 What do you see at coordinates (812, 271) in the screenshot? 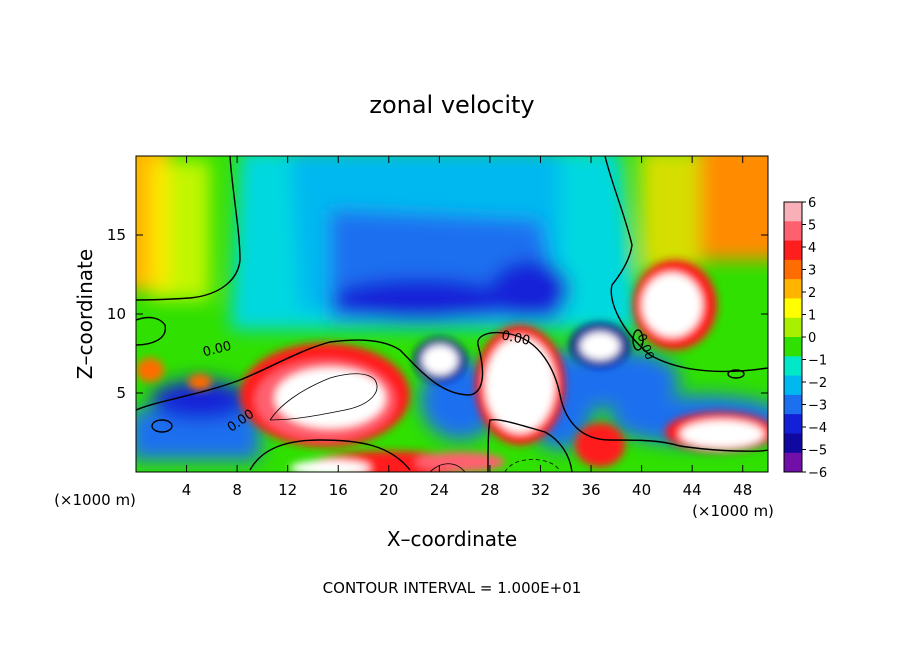
I see `colorbar-tick-label: 3` at bounding box center [812, 271].